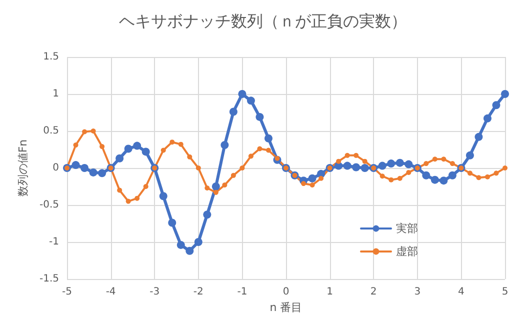  I want to click on x-axis-title: n 番目, so click(286, 307).